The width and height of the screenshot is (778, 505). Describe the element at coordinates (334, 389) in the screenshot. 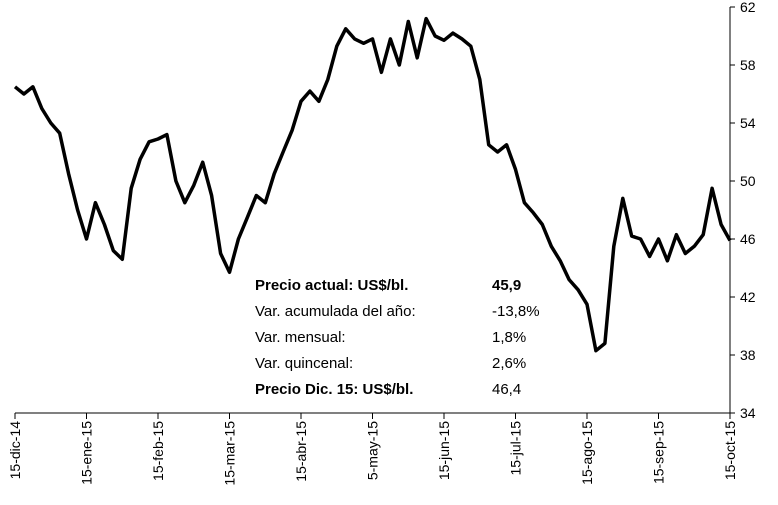

I see `annotation-label: Precio Dic. 15: US$/bl.` at that location.